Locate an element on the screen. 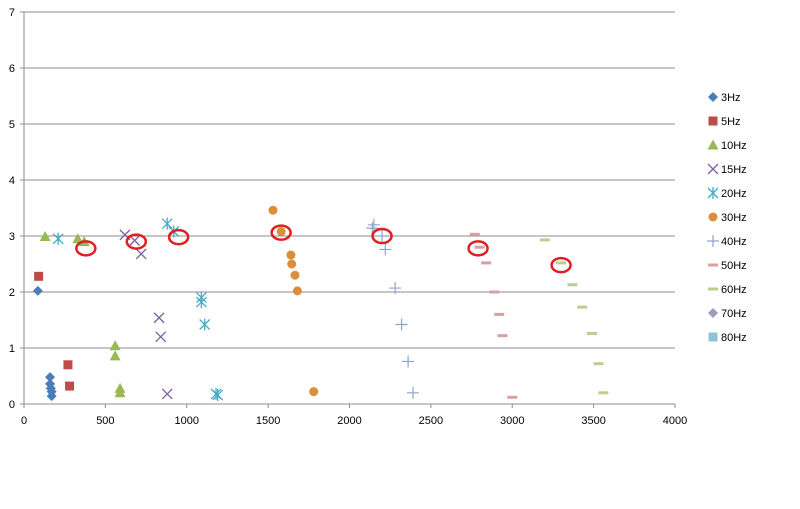  legend-label: 5Hz is located at coordinates (731, 122).